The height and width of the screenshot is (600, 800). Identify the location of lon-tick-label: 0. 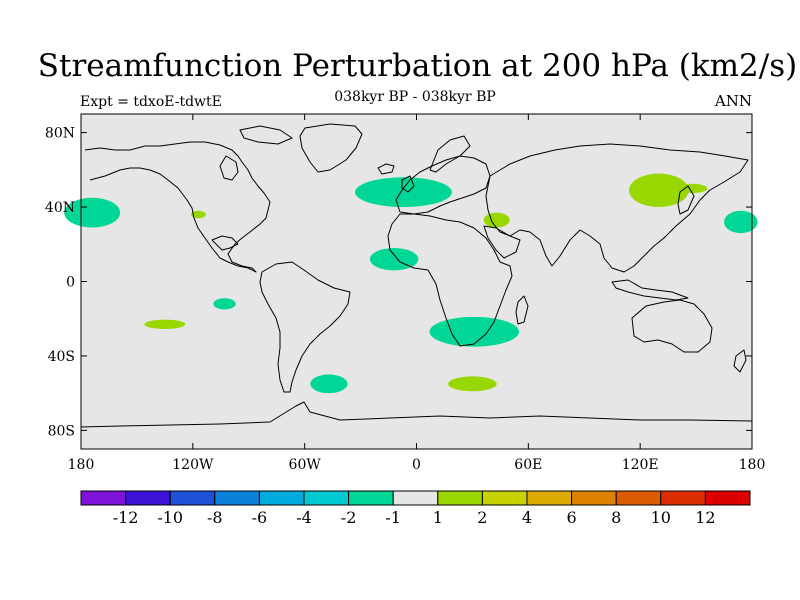
(416, 465).